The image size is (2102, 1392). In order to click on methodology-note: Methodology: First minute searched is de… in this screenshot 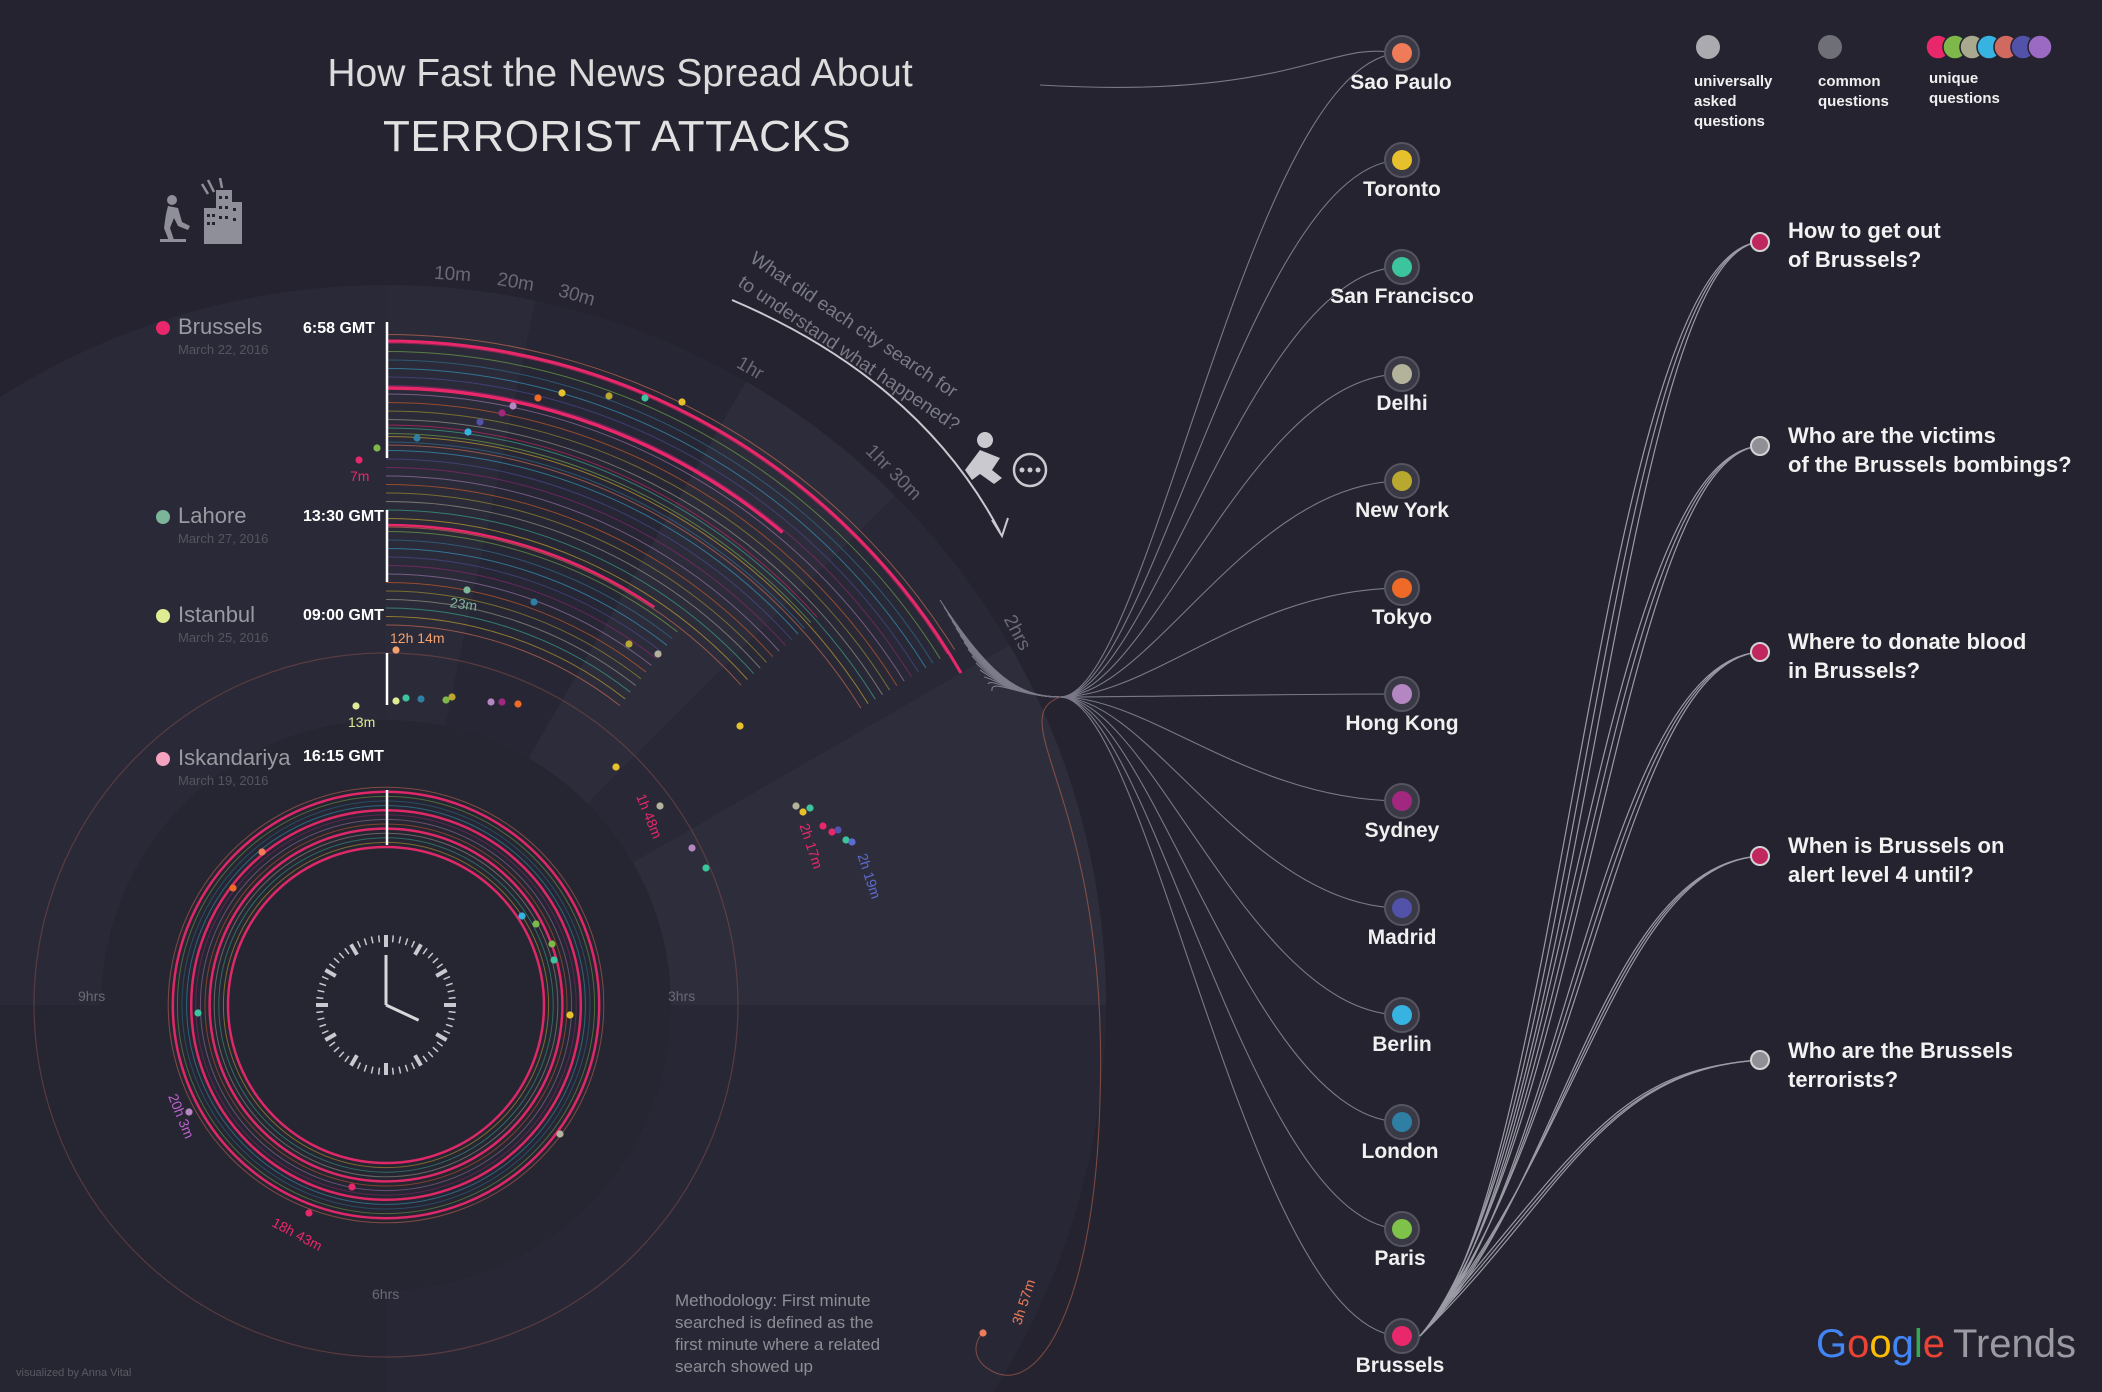, I will do `click(795, 1334)`.